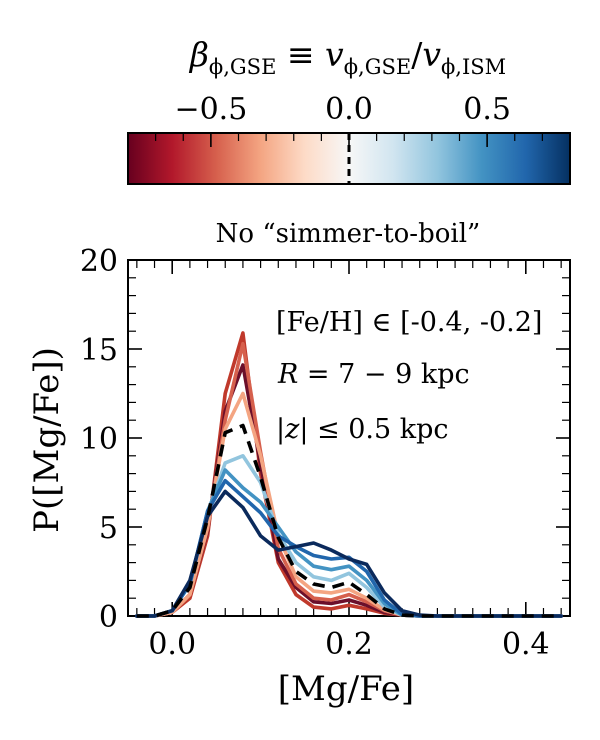 This screenshot has height=740, width=600. I want to click on colorbar-tick-label: 0.0, so click(349, 109).